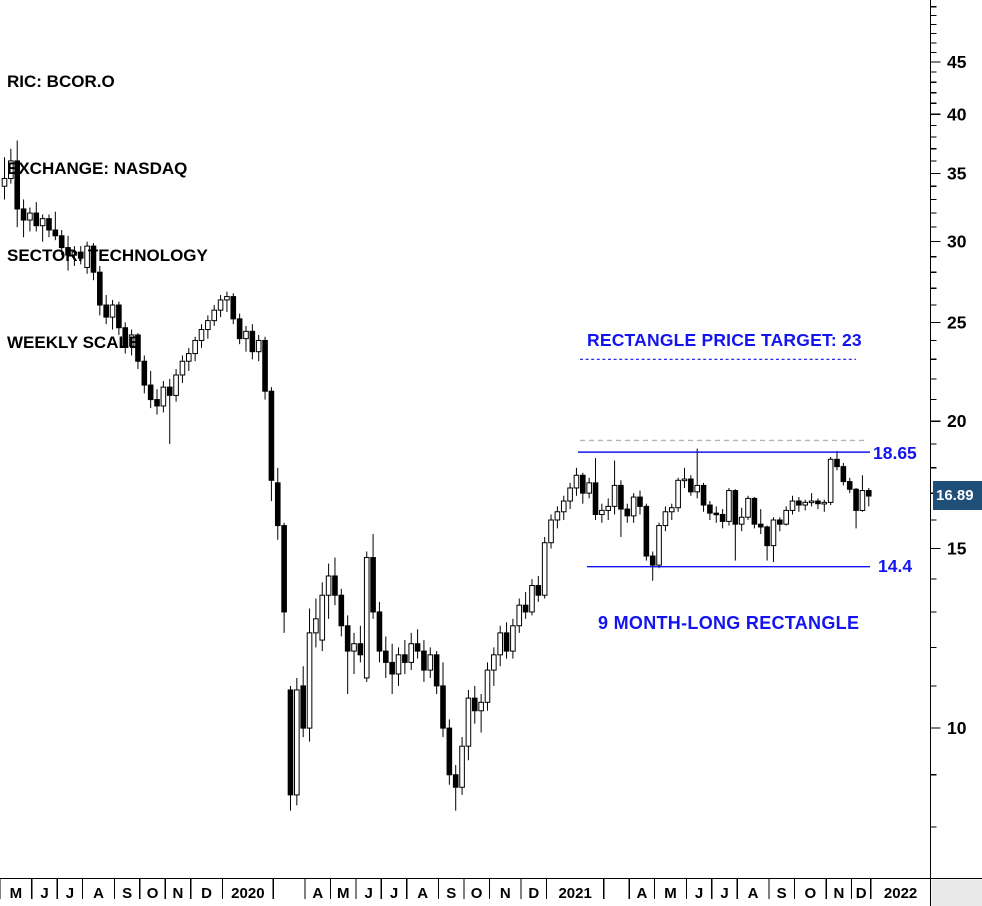 Image resolution: width=982 pixels, height=906 pixels. What do you see at coordinates (451, 893) in the screenshot?
I see `x-axis-label: S` at bounding box center [451, 893].